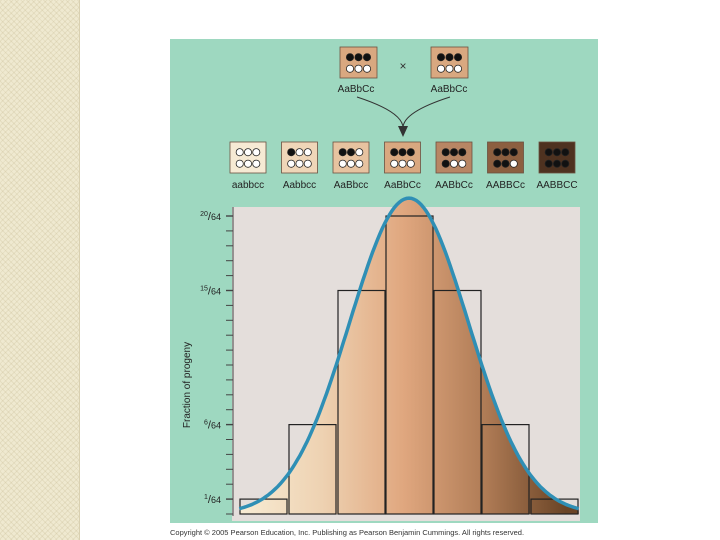 The height and width of the screenshot is (540, 720). Describe the element at coordinates (505, 469) in the screenshot. I see `bar-AABBCc` at that location.